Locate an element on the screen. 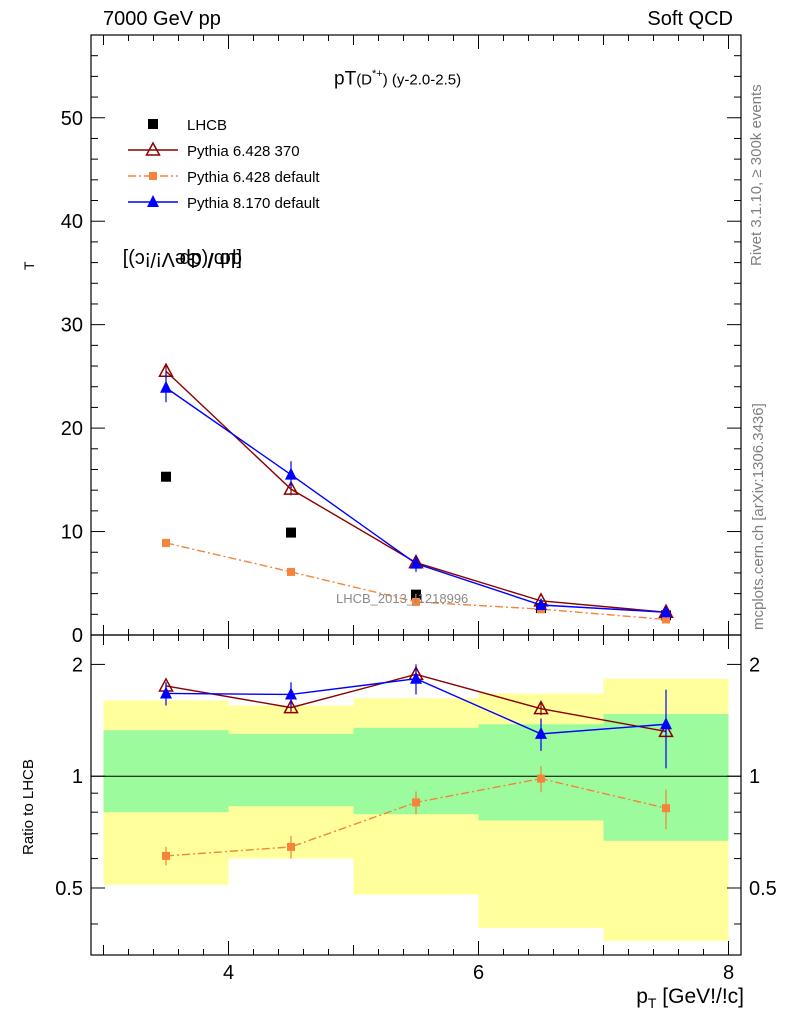 The width and height of the screenshot is (786, 1024). main-ytick-label: 10 is located at coordinates (72, 533).